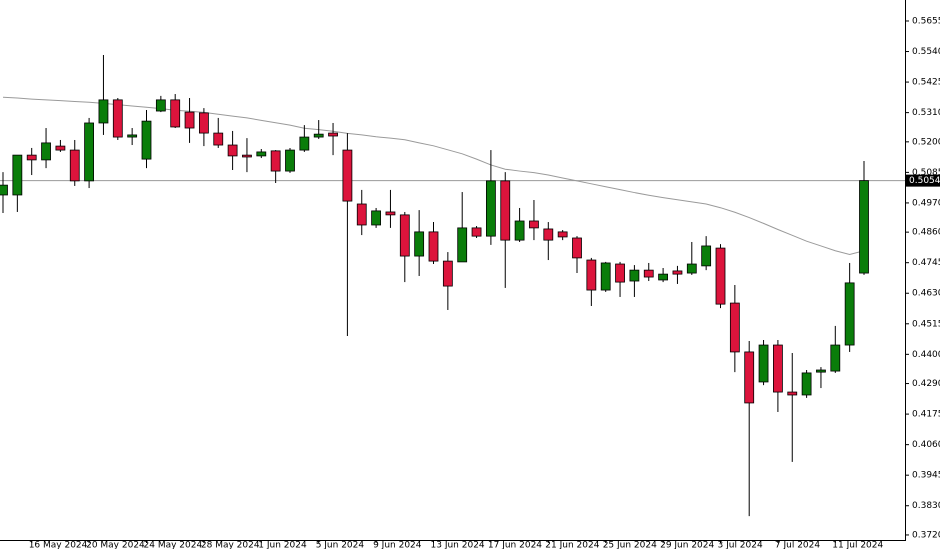 This screenshot has height=549, width=940. What do you see at coordinates (458, 545) in the screenshot?
I see `x-tick-label: 13 Jun 2024` at bounding box center [458, 545].